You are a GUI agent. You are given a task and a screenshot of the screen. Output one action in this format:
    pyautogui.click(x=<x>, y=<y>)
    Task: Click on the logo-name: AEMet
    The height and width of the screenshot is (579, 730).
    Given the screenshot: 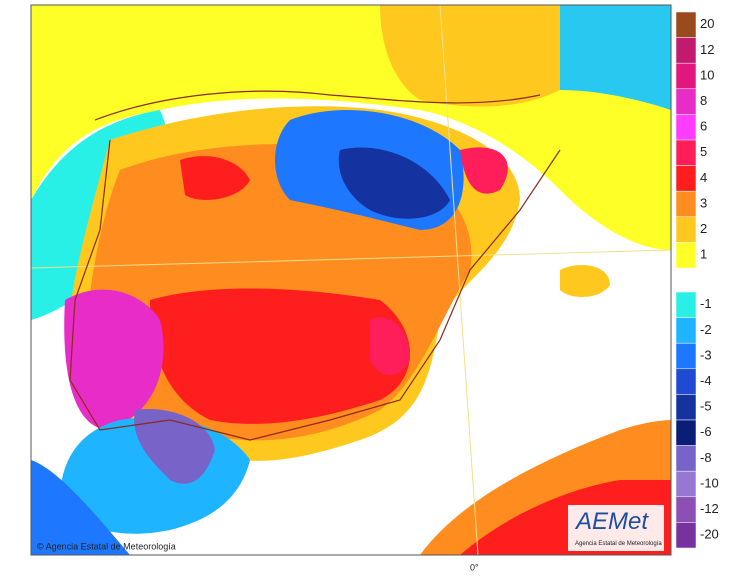 What is the action you would take?
    pyautogui.click(x=611, y=521)
    